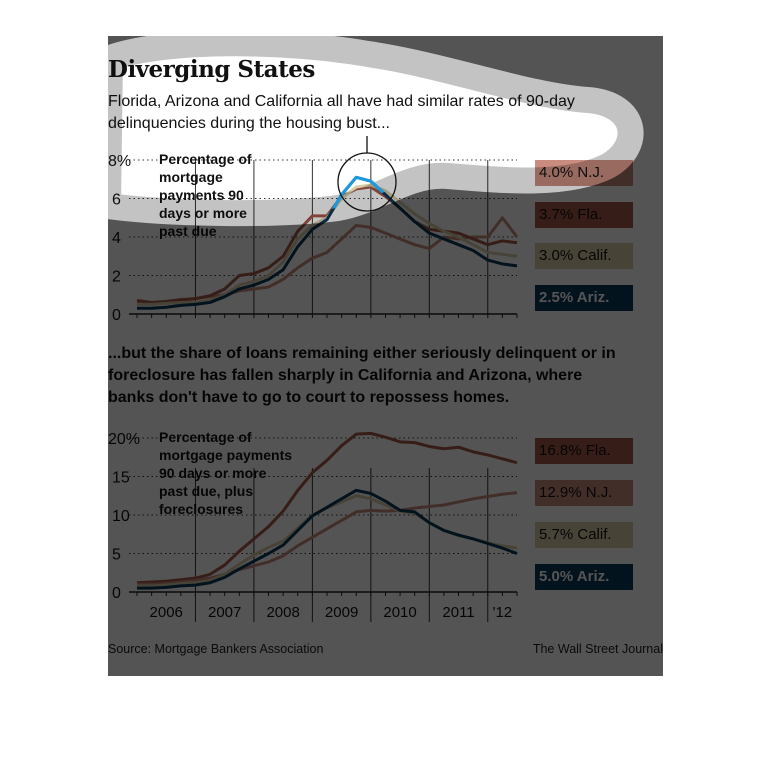 The height and width of the screenshot is (770, 770). I want to click on y-tick-label: 5, so click(116, 555).